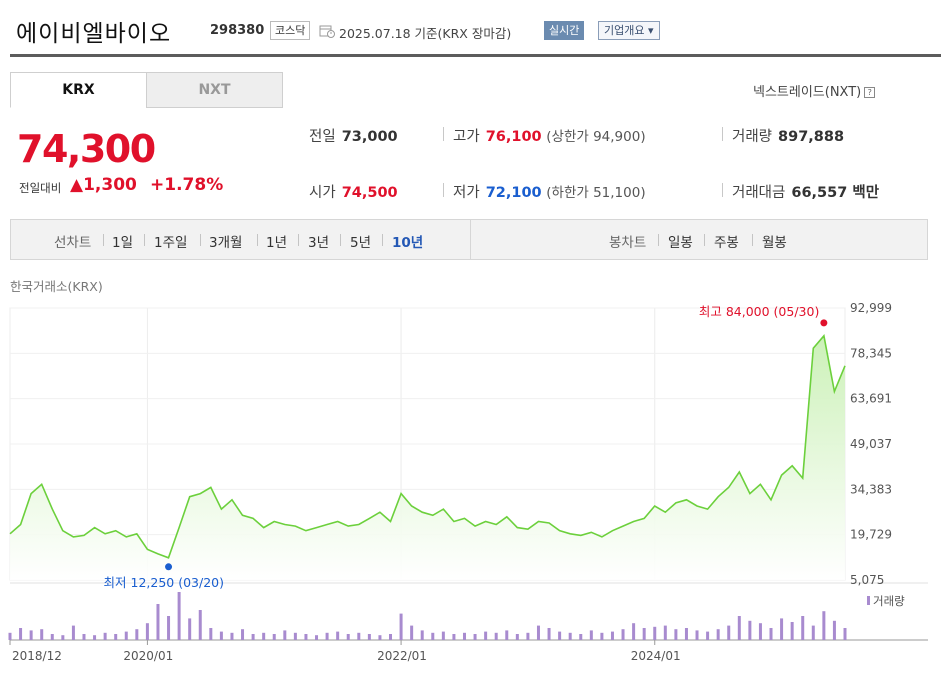  What do you see at coordinates (37, 656) in the screenshot?
I see `x-tick-label: 2018/12` at bounding box center [37, 656].